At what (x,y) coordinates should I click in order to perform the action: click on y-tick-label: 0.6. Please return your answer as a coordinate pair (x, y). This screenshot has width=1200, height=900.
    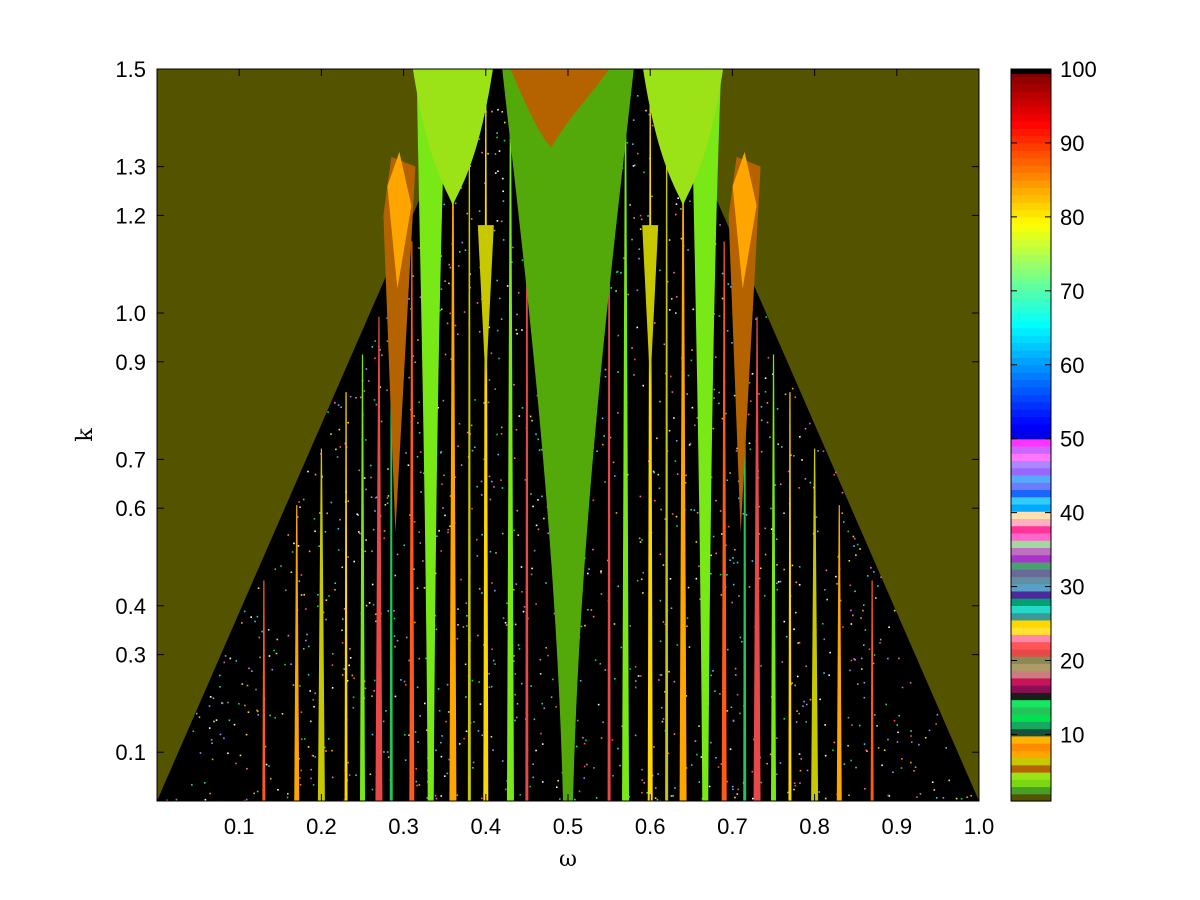
    Looking at the image, I should click on (130, 508).